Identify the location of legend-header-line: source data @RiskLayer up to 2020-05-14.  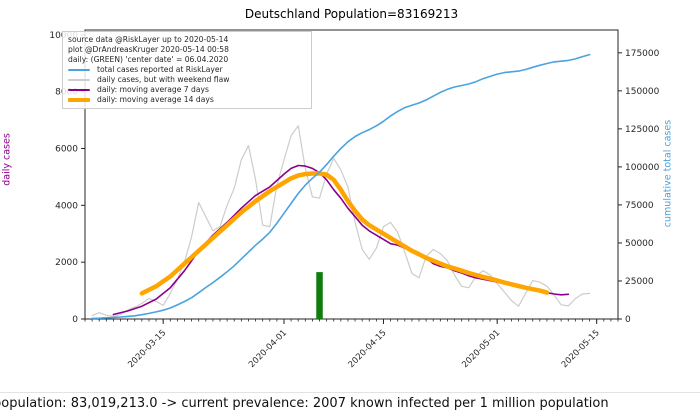
(187, 40).